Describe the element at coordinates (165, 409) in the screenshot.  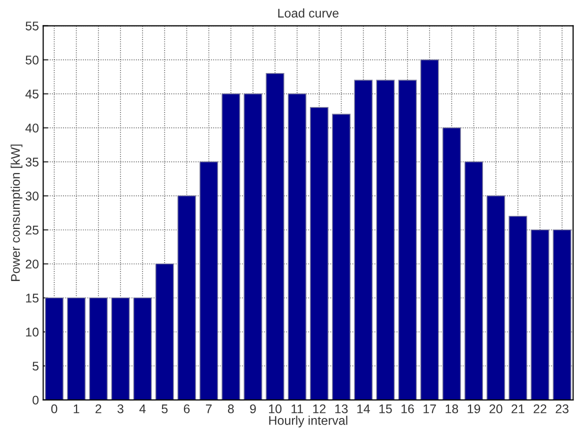
I see `x-tick-label: 5` at that location.